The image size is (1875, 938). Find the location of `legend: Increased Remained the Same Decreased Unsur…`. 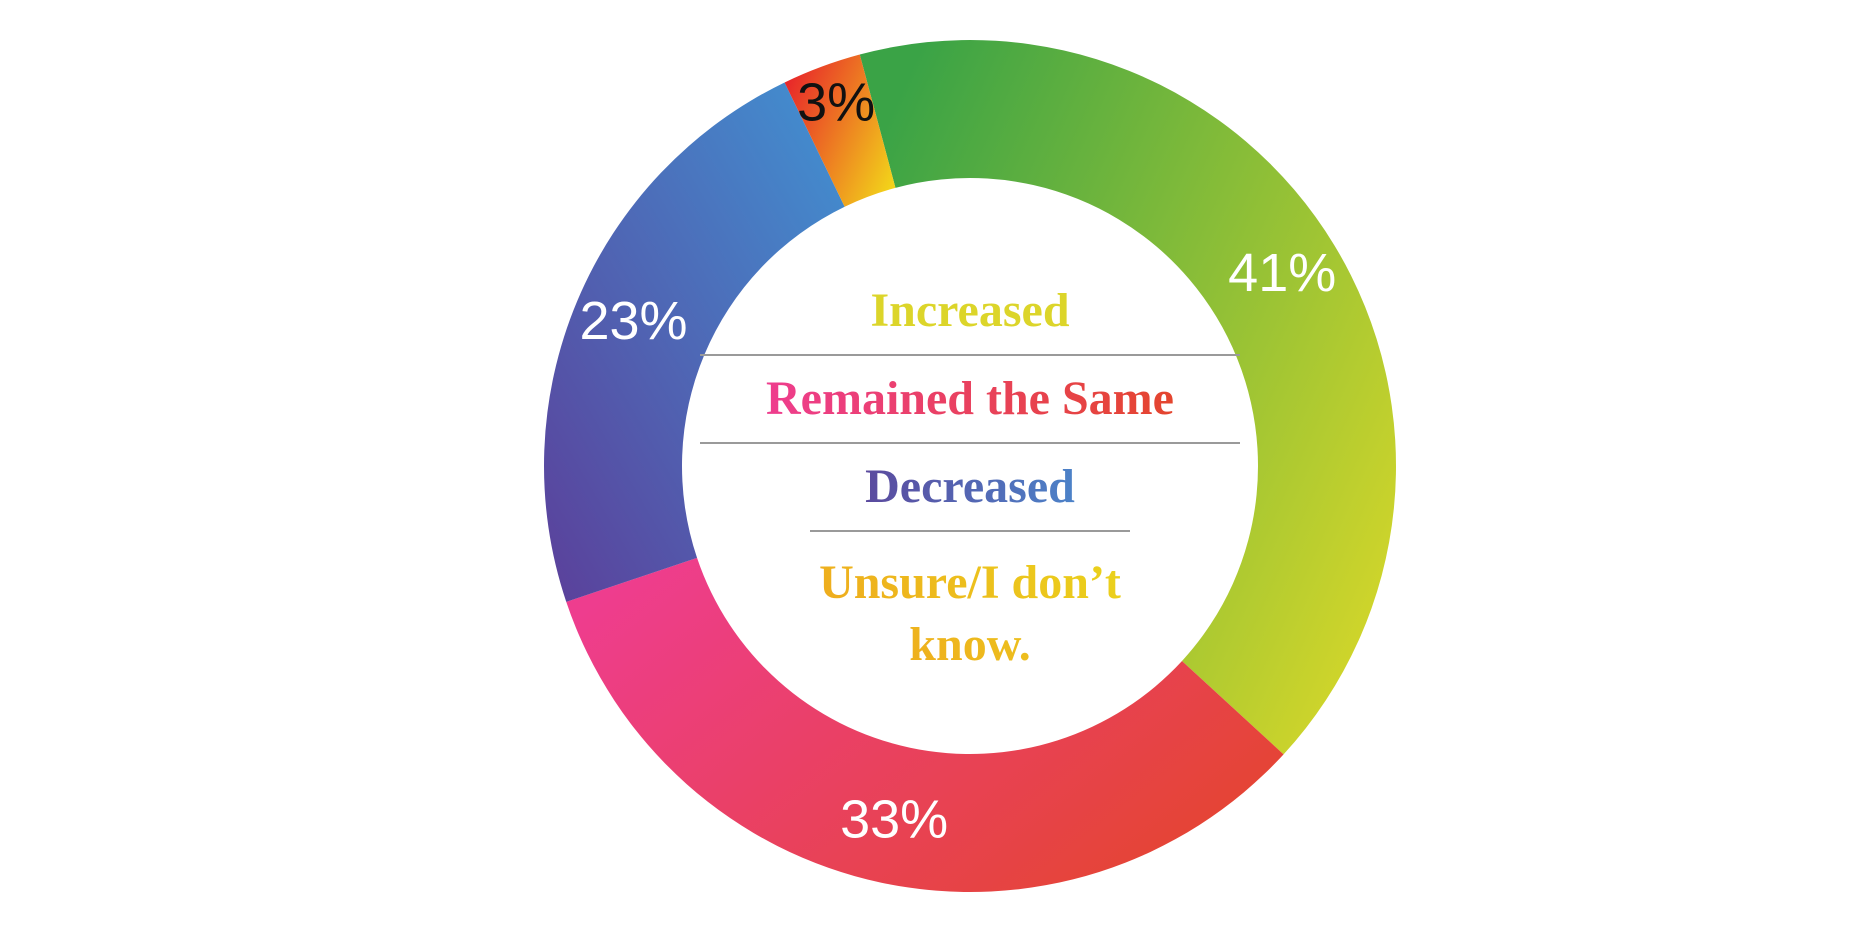

legend: Increased Remained the Same Decreased Unsur… is located at coordinates (970, 478).